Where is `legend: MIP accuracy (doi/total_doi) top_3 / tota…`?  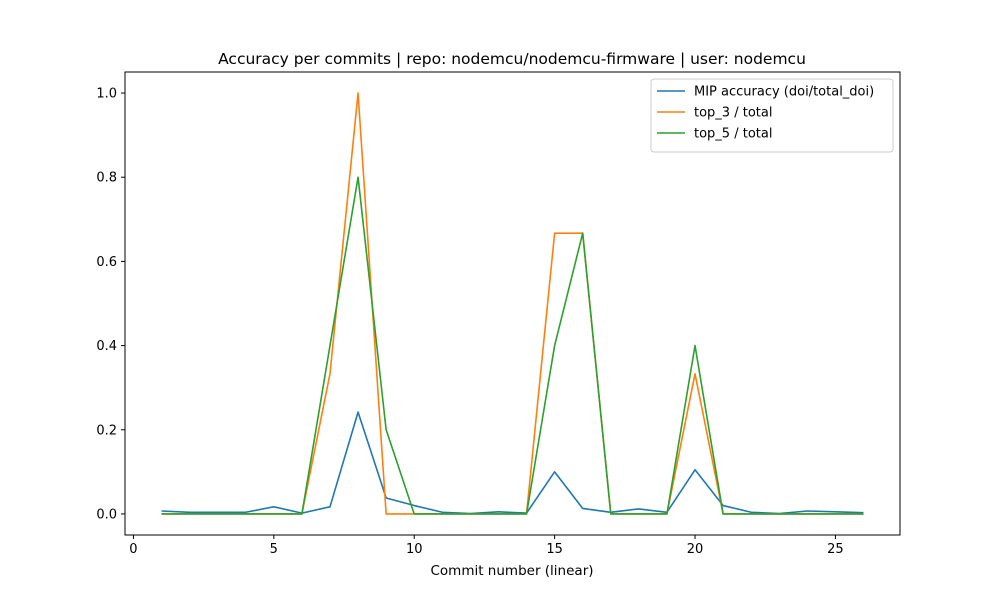
legend: MIP accuracy (doi/total_doi) top_3 / tota… is located at coordinates (772, 115).